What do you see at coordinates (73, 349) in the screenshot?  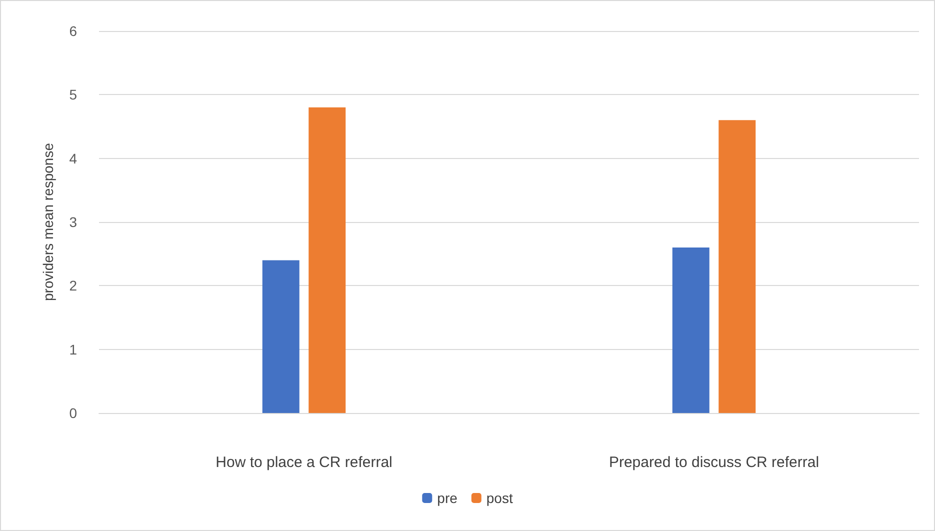 I see `y-tick-label: 1` at bounding box center [73, 349].